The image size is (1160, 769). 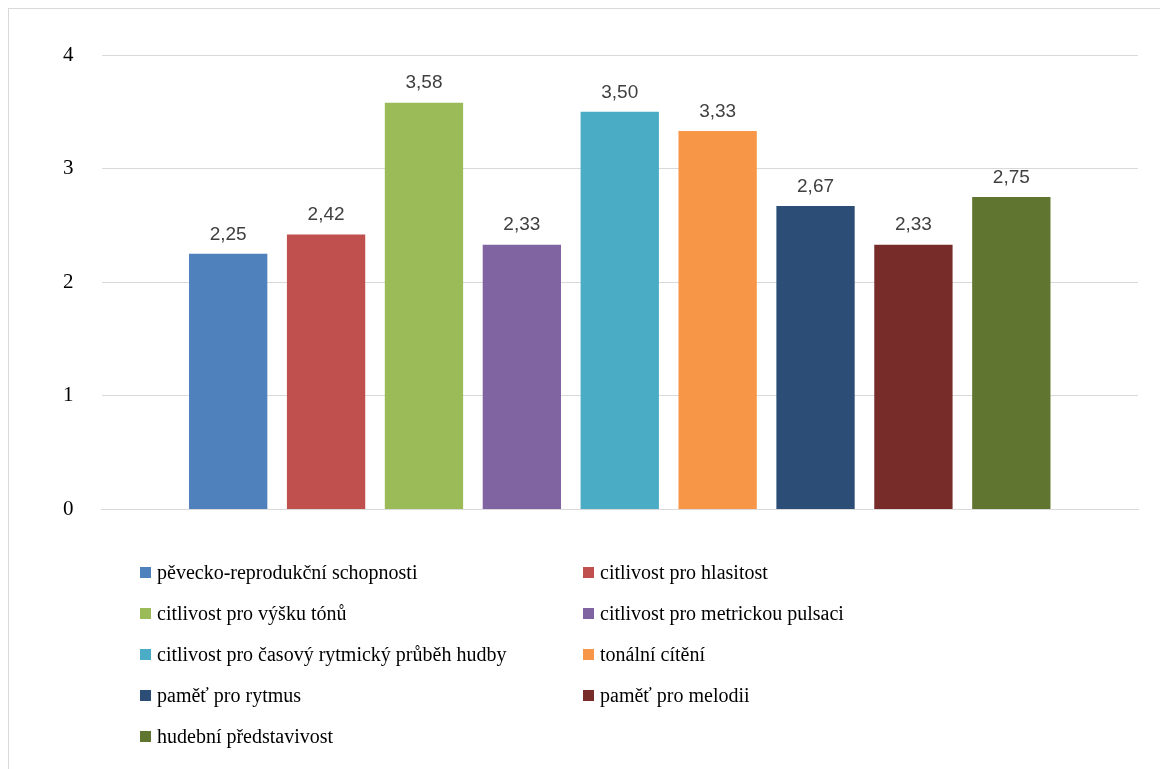 I want to click on y-tick-label: 4, so click(x=68, y=53).